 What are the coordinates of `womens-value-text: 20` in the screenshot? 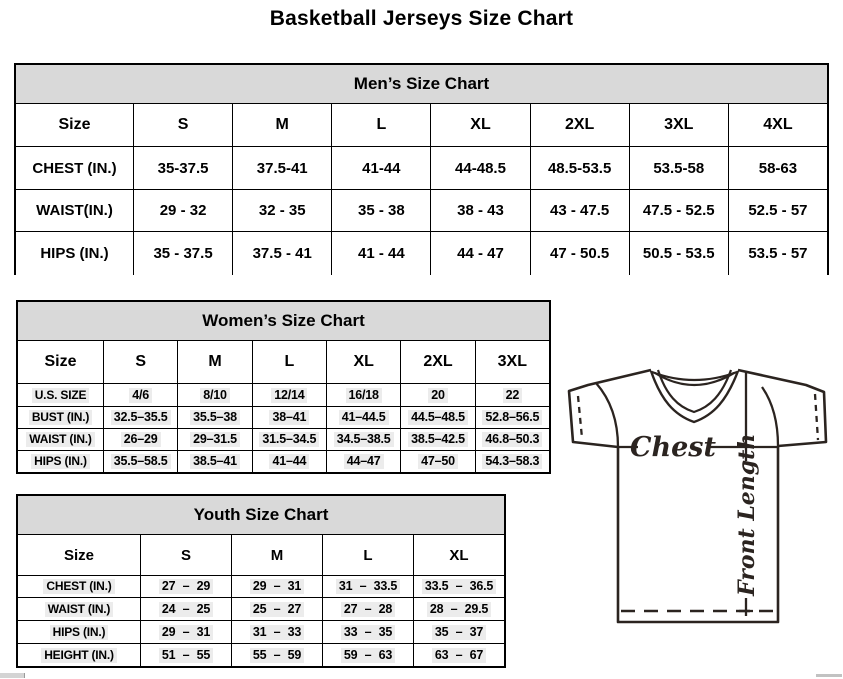 It's located at (438, 395).